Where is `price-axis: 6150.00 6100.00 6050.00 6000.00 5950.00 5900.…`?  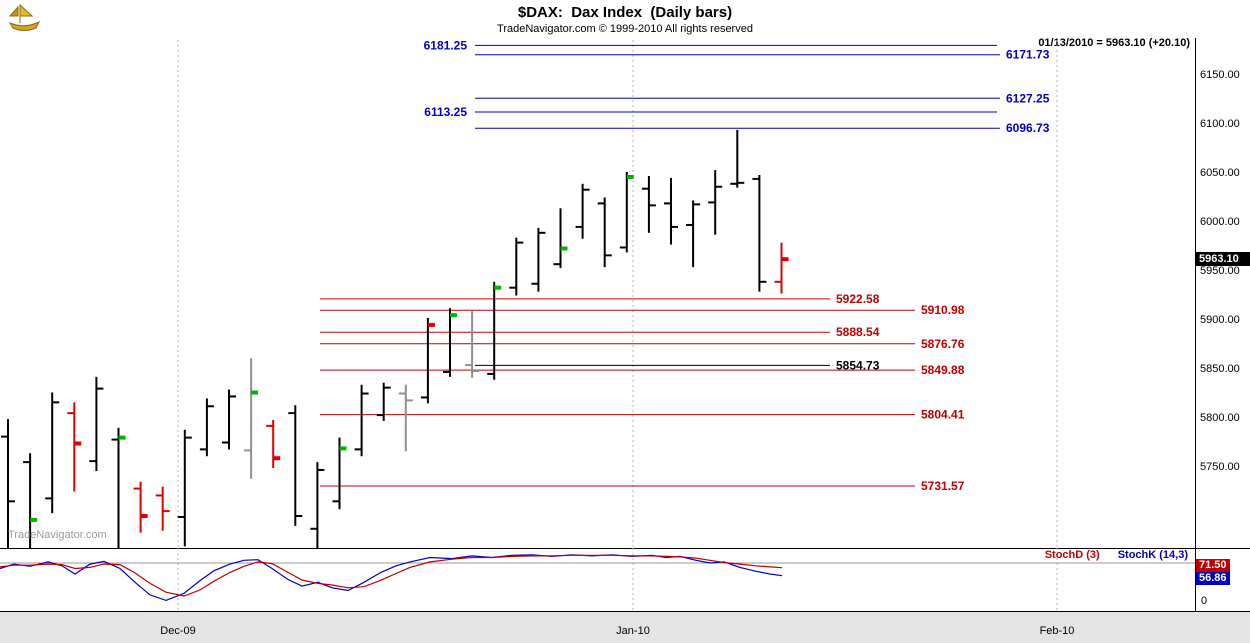
price-axis: 6150.00 6100.00 6050.00 6000.00 5950.00 5900.… is located at coordinates (1224, 321).